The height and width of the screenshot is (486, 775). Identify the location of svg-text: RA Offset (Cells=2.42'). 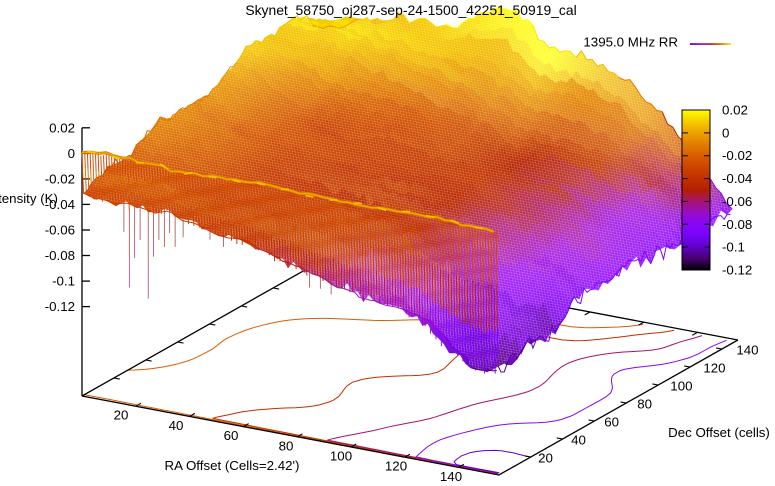
(232, 465).